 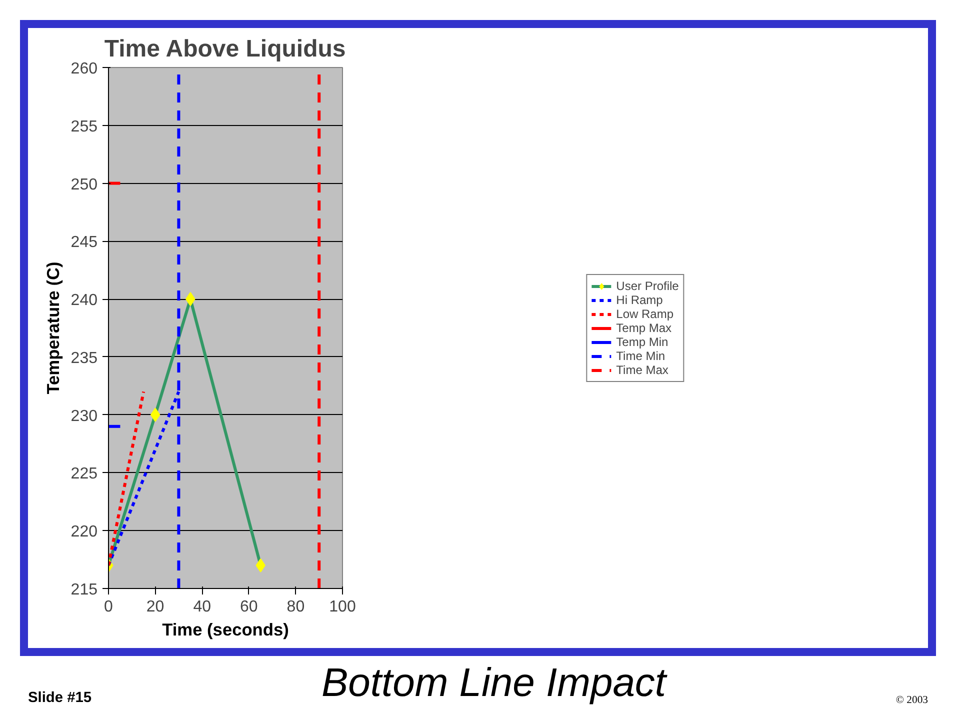 I want to click on y-tick-label: 235, so click(x=84, y=358).